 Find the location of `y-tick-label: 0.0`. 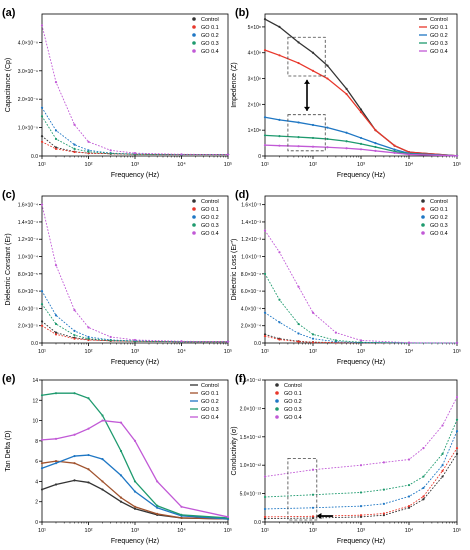

y-tick-label: 0.0 is located at coordinates (257, 523).